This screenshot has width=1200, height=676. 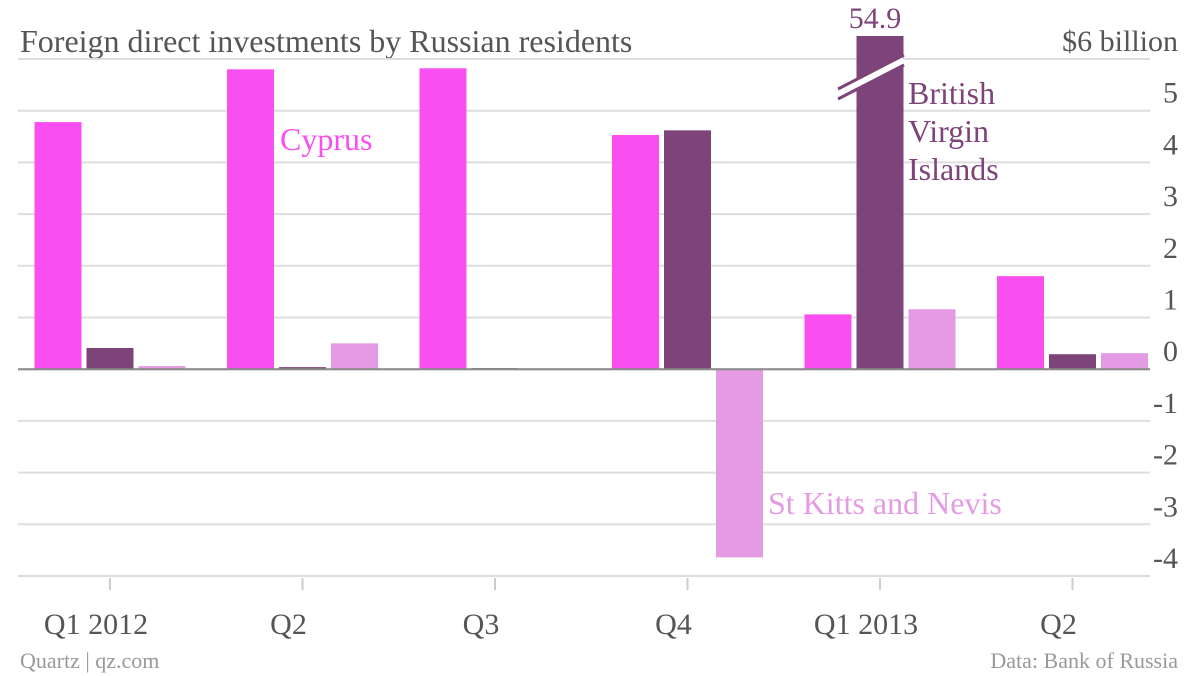 What do you see at coordinates (875, 18) in the screenshot?
I see `value-label: 54.9` at bounding box center [875, 18].